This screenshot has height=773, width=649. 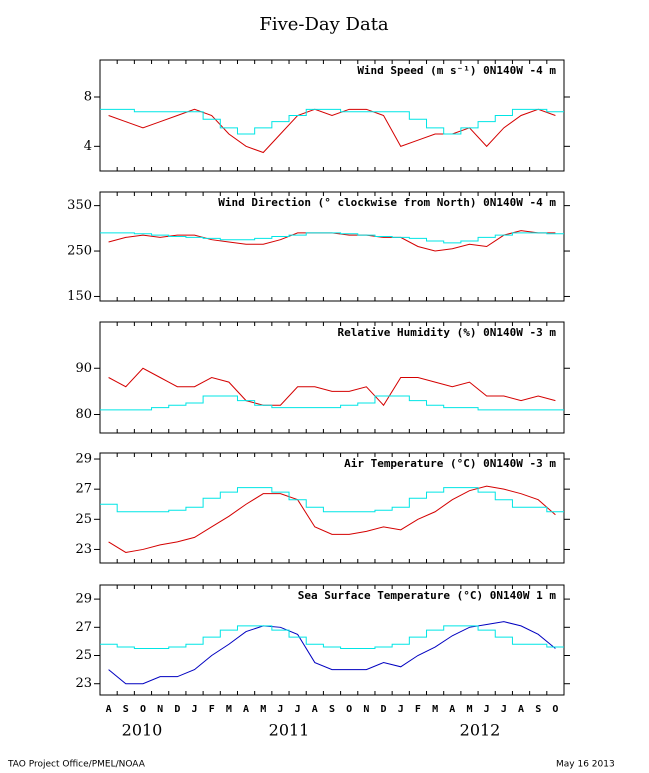 I want to click on panel-title: Sea Surface Temperature (°C) 0N140W 1 m, so click(x=427, y=595).